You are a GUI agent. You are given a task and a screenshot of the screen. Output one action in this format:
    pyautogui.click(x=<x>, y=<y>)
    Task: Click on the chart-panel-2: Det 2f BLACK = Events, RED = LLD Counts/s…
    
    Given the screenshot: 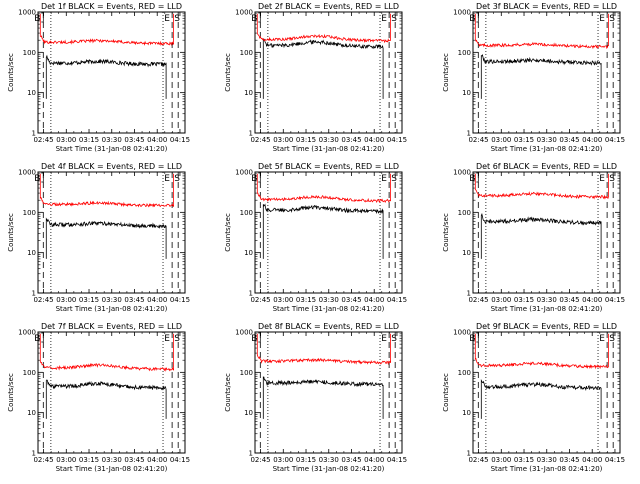 What is the action you would take?
    pyautogui.click(x=315, y=77)
    